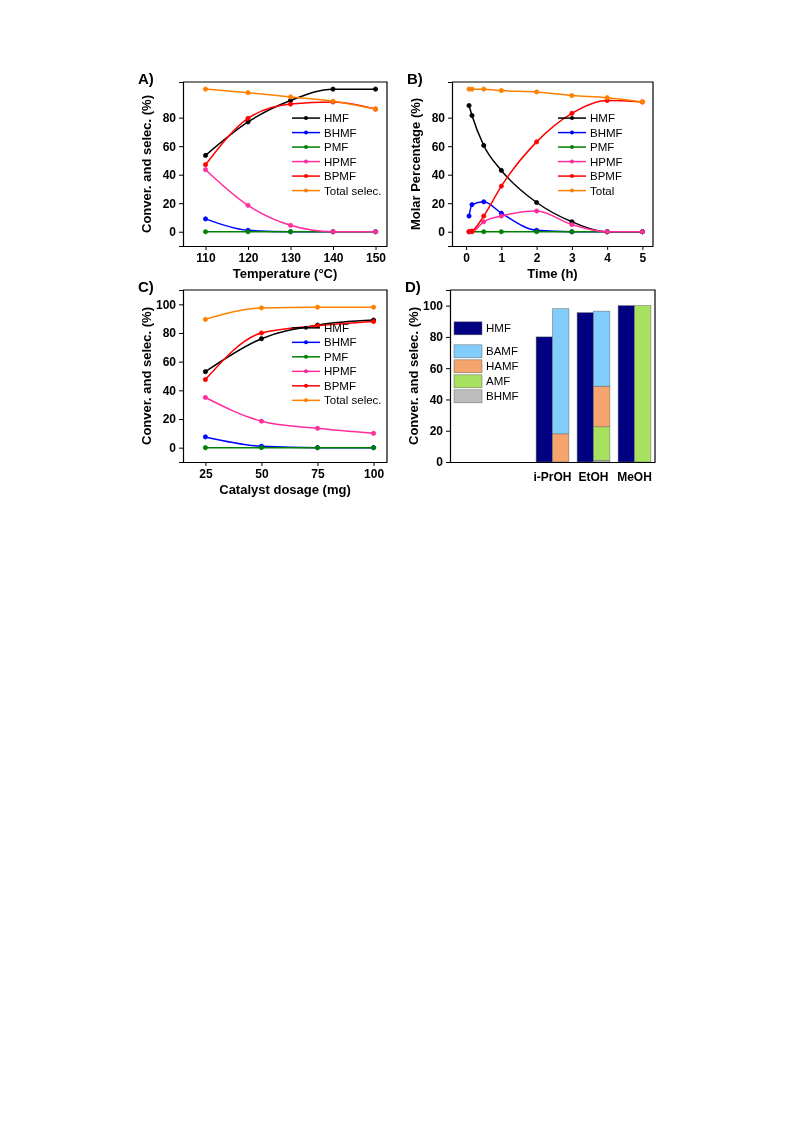 This screenshot has height=1121, width=793. Describe the element at coordinates (467, 257) in the screenshot. I see `x-tick-label: 0` at that location.